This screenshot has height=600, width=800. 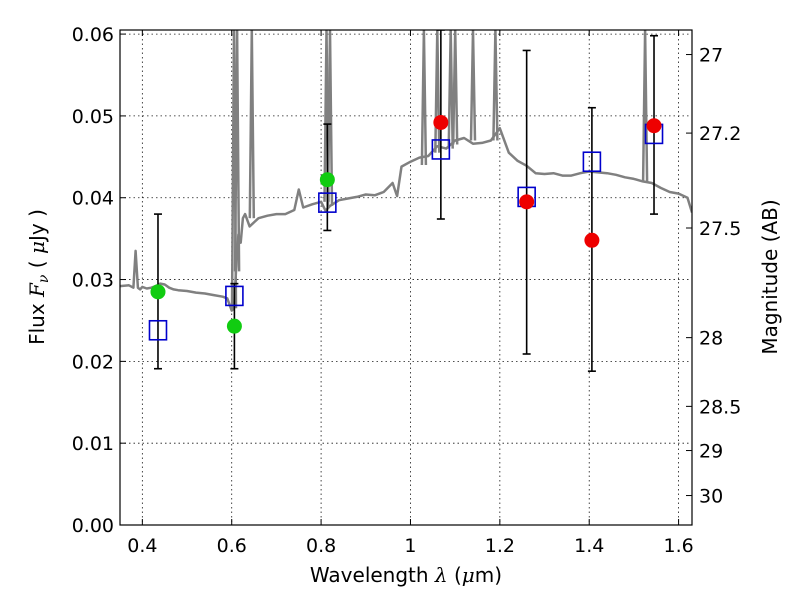 I want to click on y-axis-label: Flux Fν ( μJy ), so click(x=38, y=277).